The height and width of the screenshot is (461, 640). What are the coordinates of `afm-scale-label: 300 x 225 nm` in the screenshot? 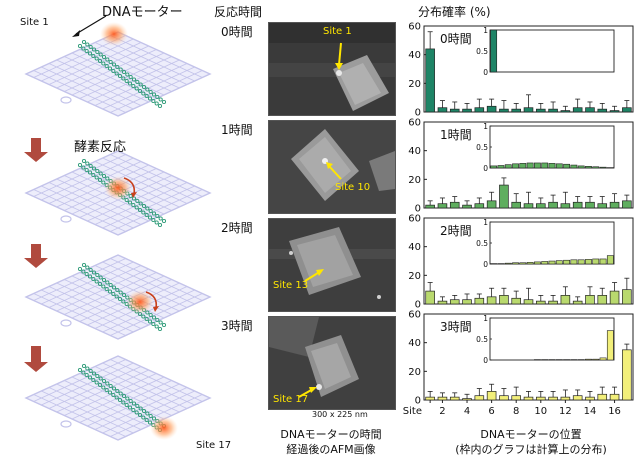 It's located at (340, 414).